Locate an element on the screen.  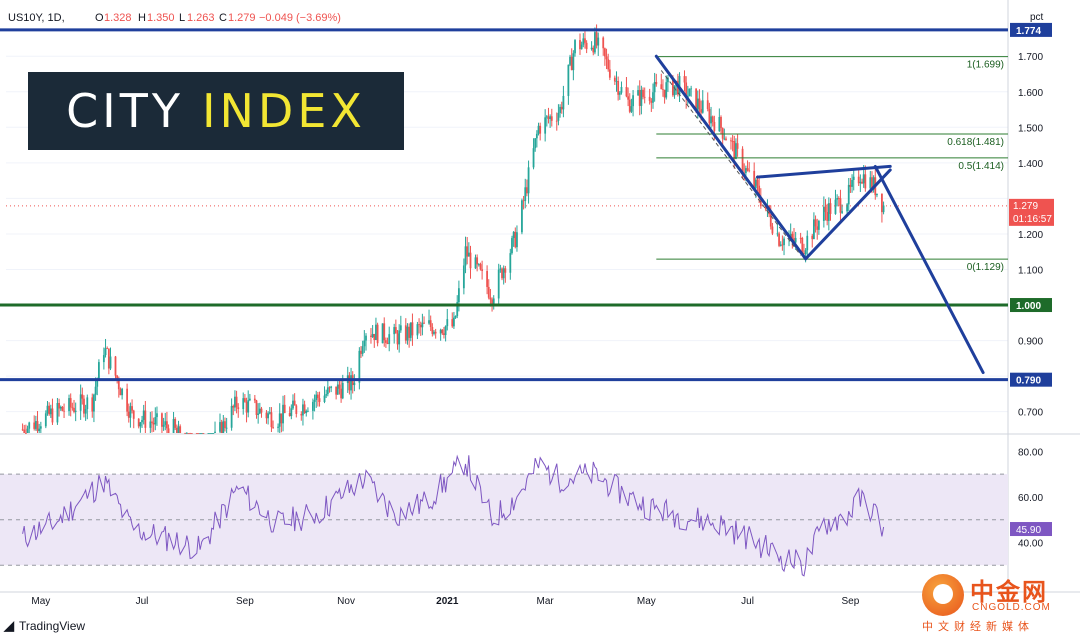
level-tag is located at coordinates (1031, 29).